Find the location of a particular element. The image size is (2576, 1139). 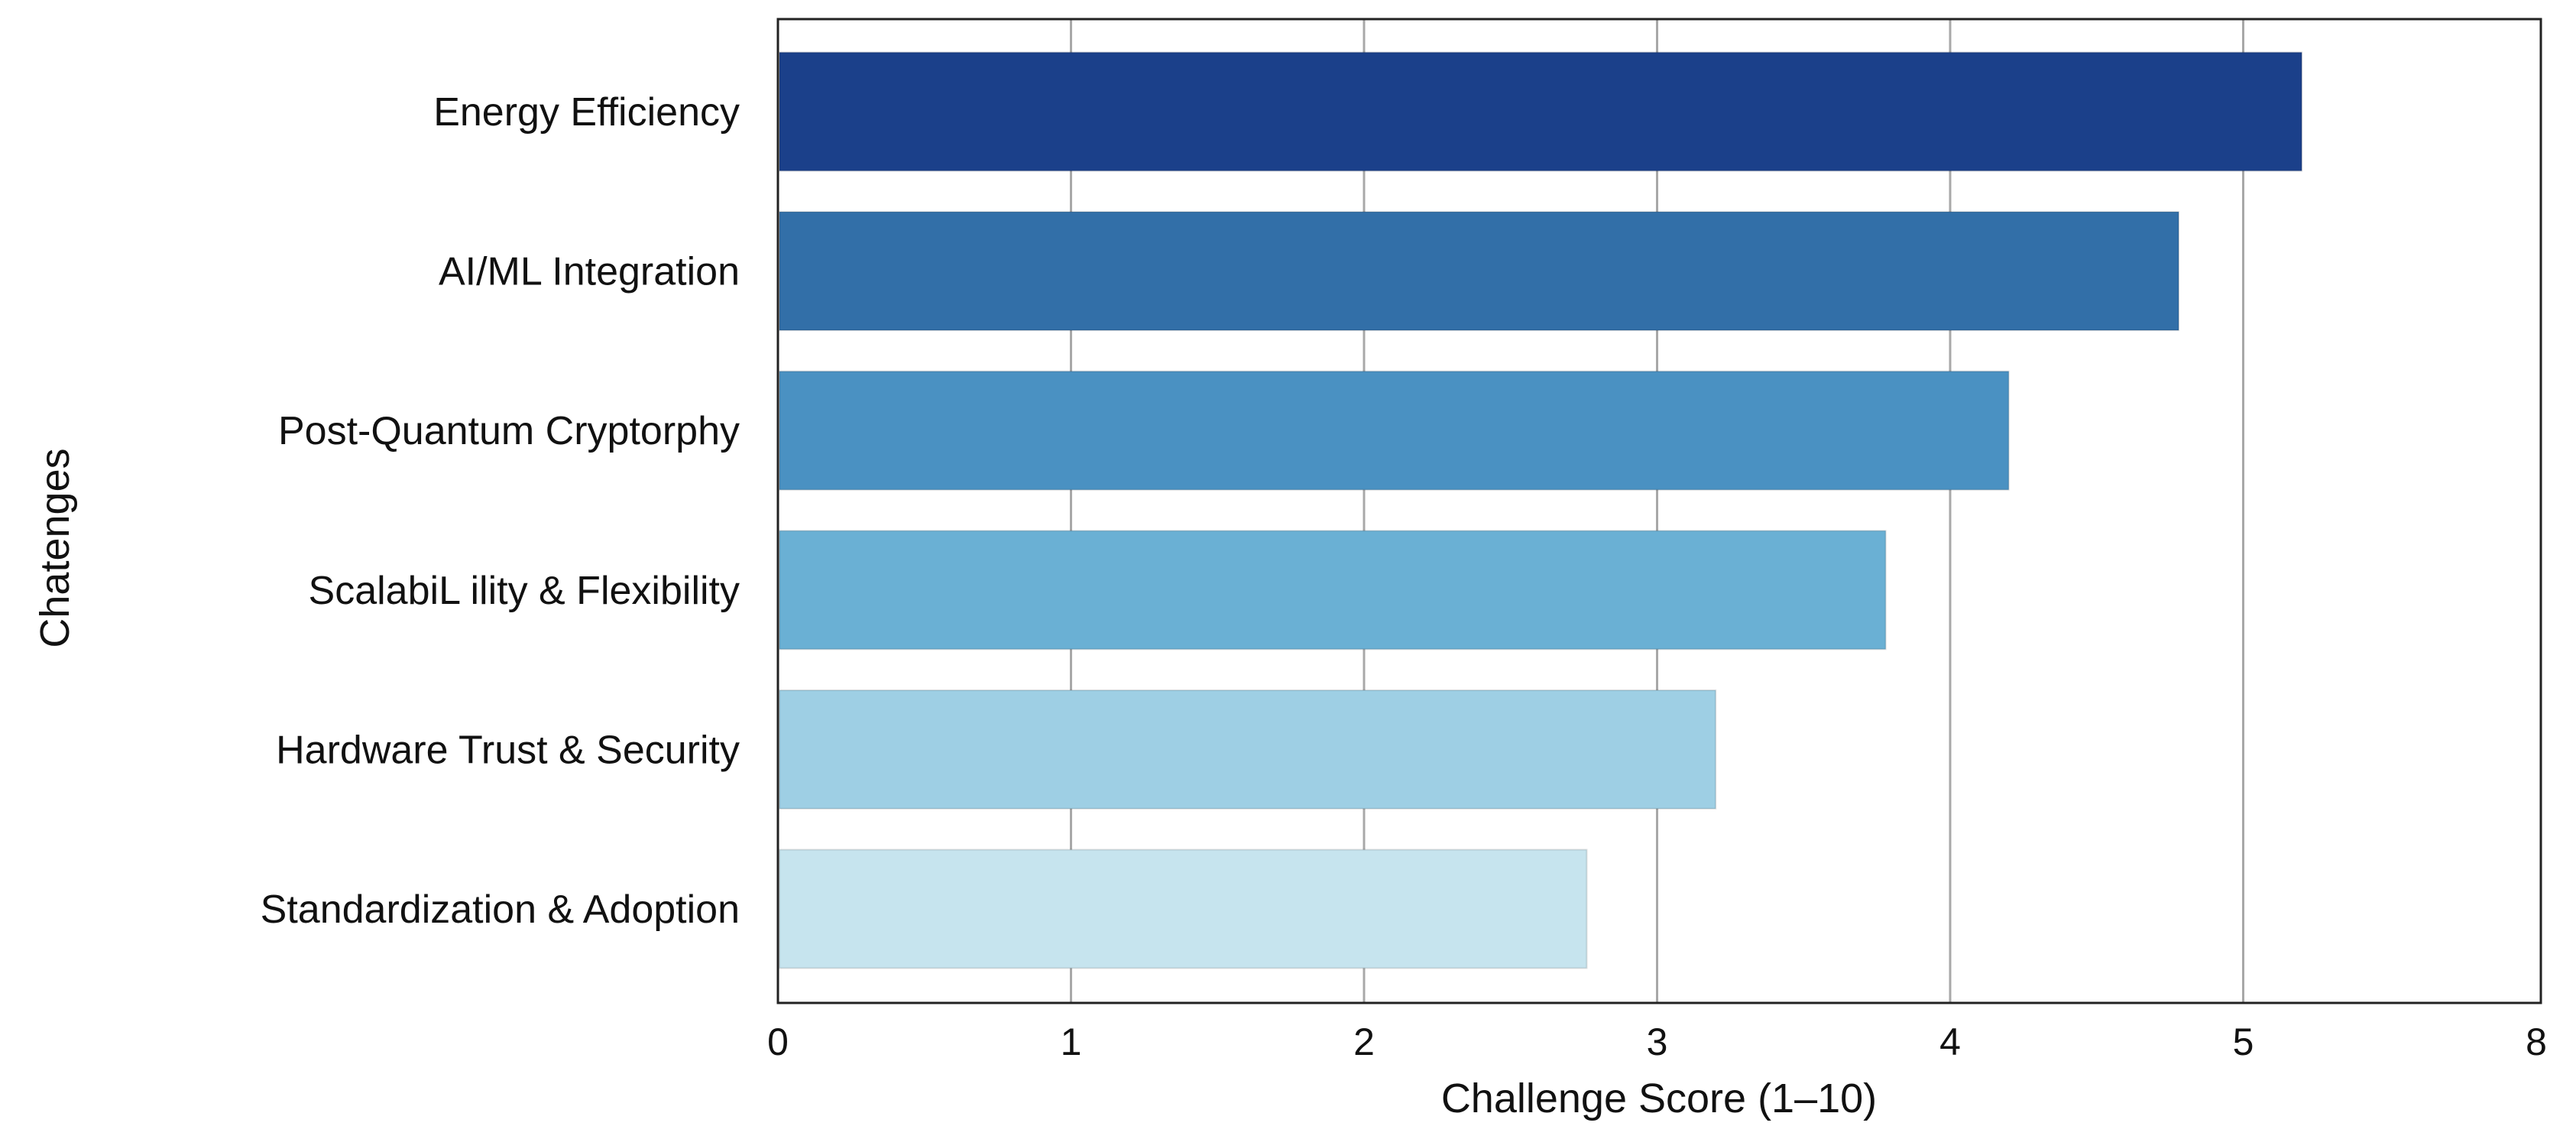

x-tick-label: 3 is located at coordinates (1657, 1042).